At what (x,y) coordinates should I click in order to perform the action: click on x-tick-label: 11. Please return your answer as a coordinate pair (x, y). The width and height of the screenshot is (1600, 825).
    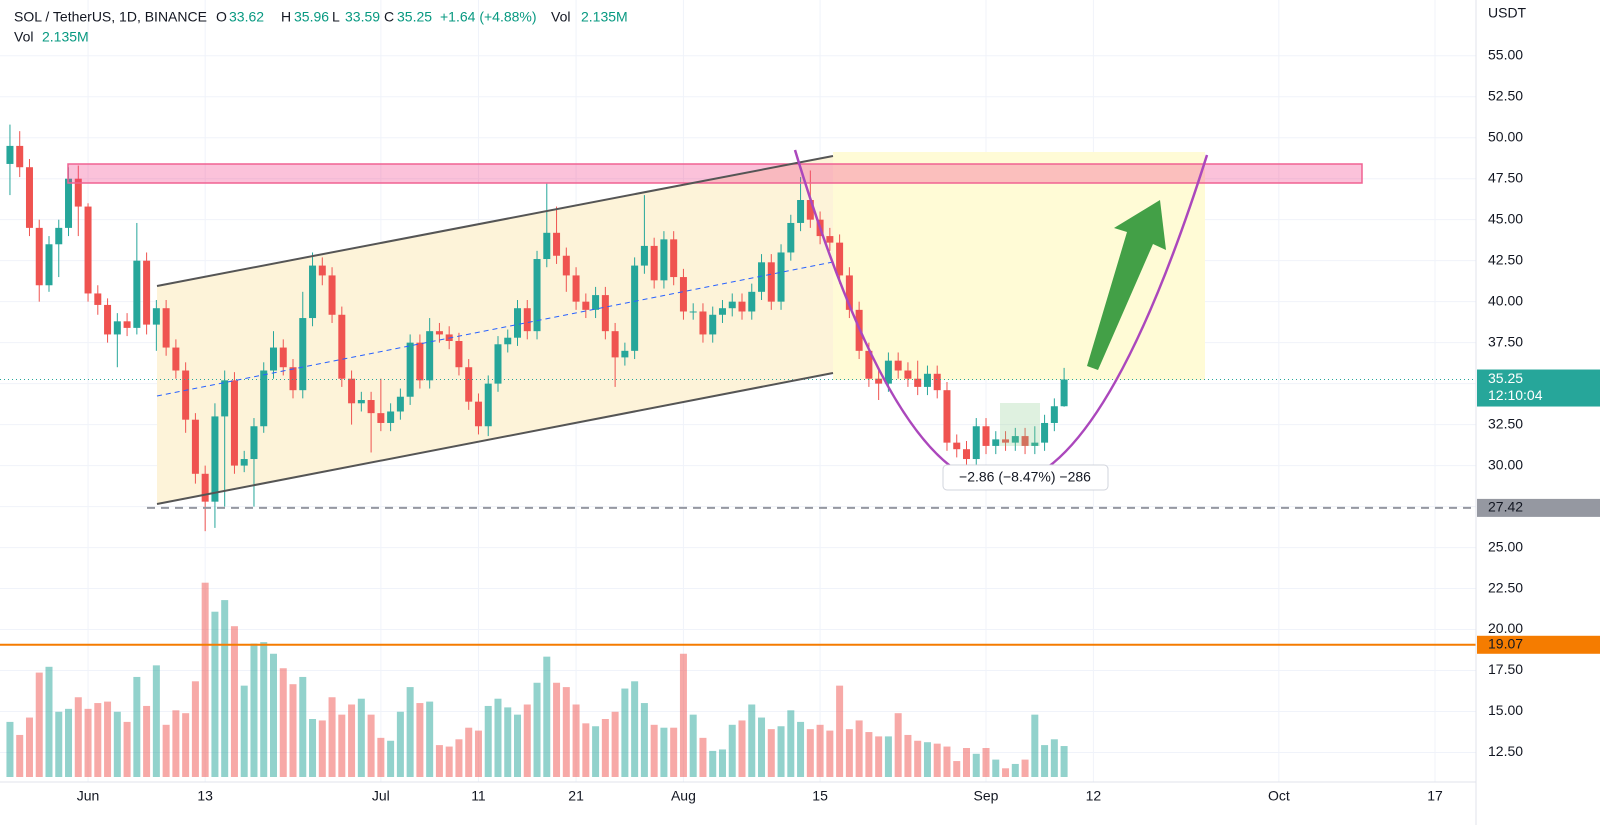
    Looking at the image, I should click on (478, 796).